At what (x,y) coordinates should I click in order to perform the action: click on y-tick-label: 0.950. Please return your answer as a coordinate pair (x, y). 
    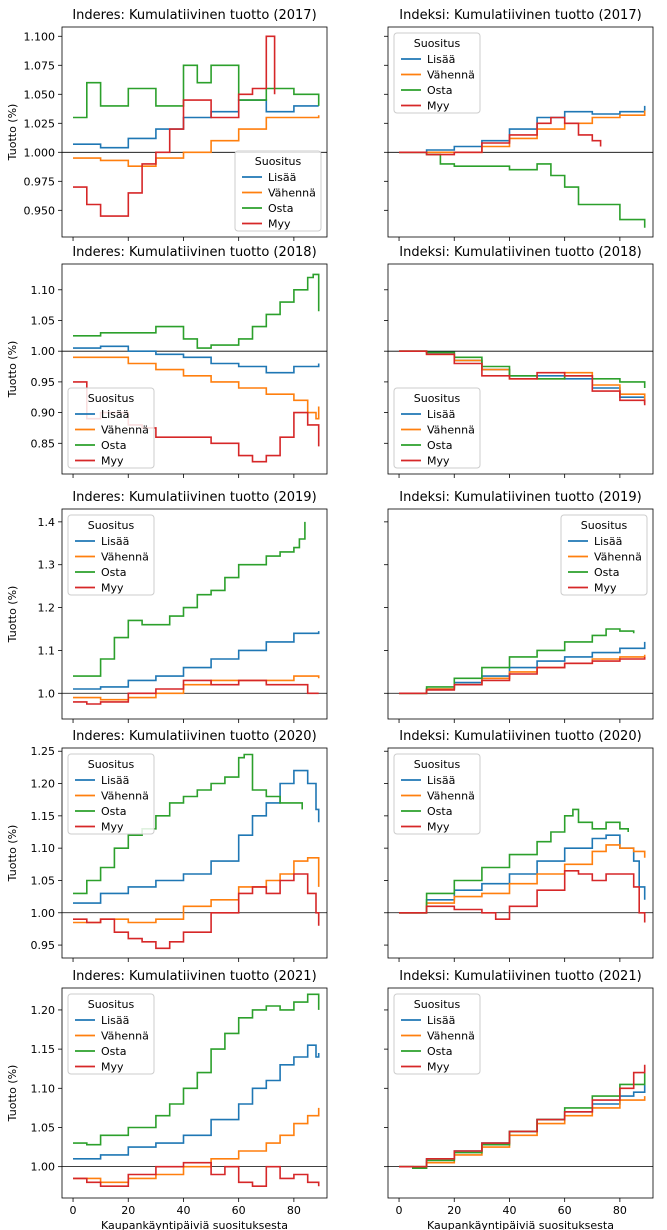
    Looking at the image, I should click on (40, 210).